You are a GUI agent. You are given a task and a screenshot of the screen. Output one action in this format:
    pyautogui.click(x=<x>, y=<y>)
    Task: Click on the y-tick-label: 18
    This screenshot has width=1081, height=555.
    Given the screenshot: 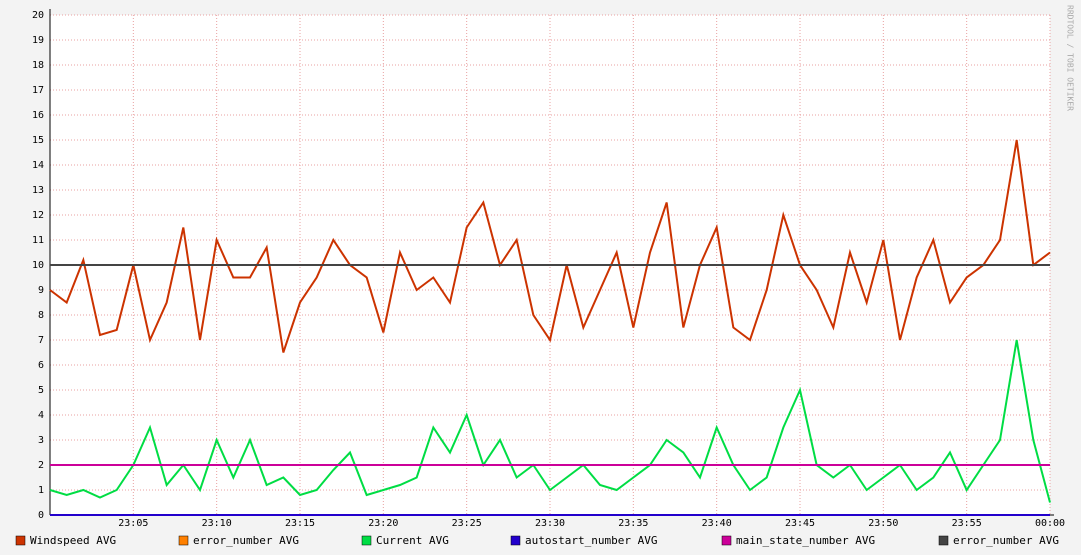 What is the action you would take?
    pyautogui.click(x=38, y=65)
    